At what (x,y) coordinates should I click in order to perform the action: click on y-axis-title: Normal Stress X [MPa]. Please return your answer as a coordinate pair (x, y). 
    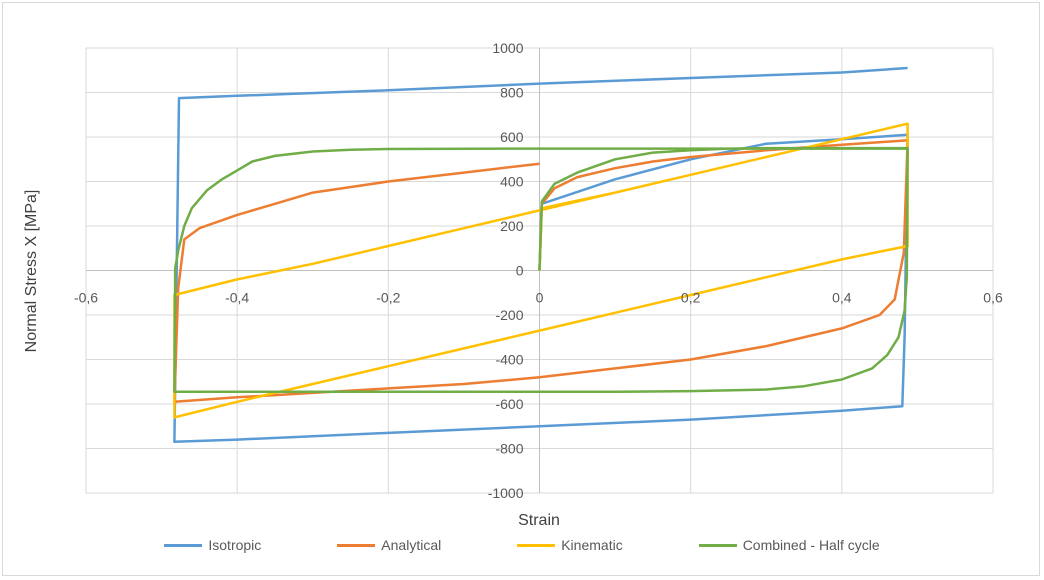
    Looking at the image, I should click on (31, 271).